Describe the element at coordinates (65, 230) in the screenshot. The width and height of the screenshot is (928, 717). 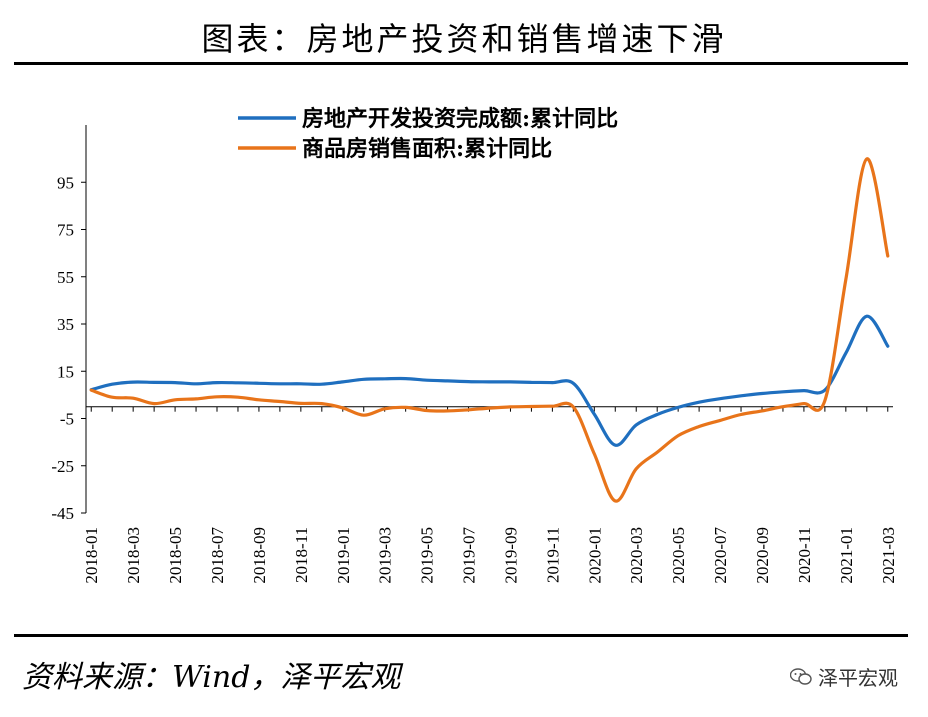
I see `y-tick-label: 75` at that location.